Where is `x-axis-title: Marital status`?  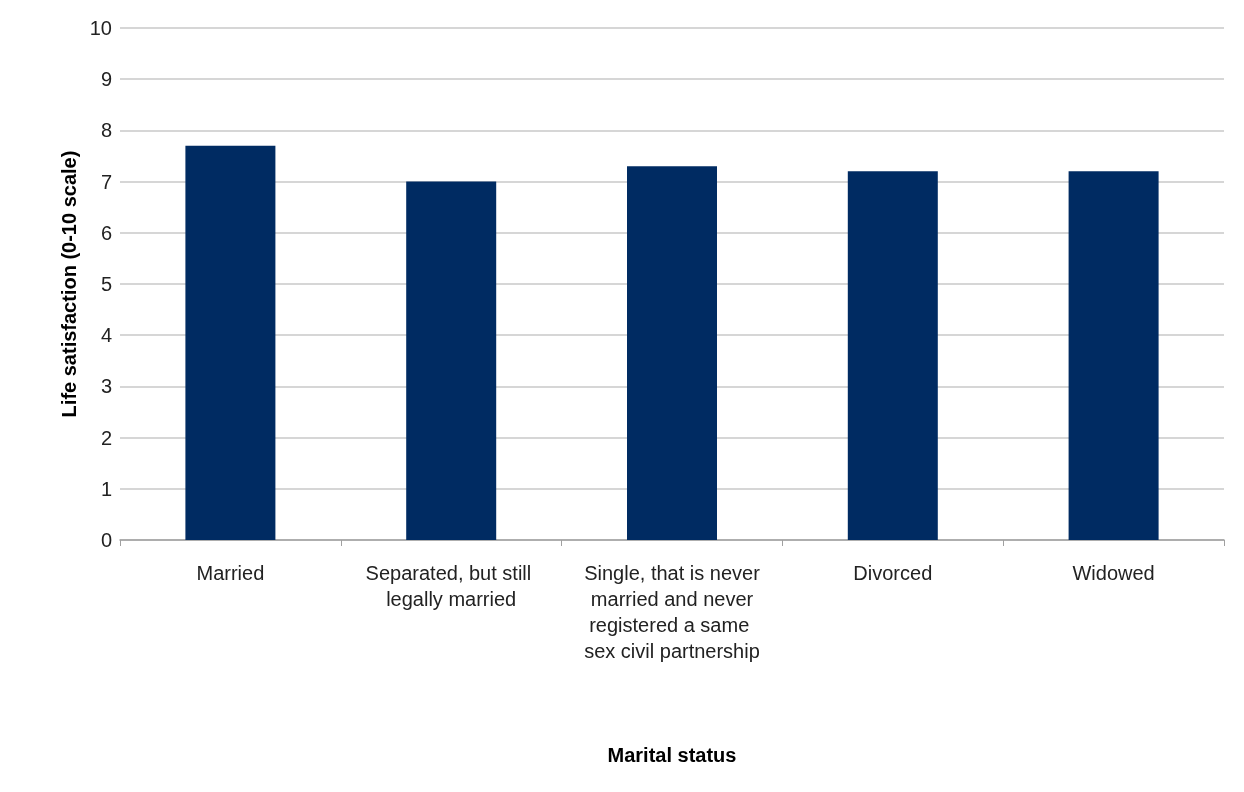
x-axis-title: Marital status is located at coordinates (672, 755).